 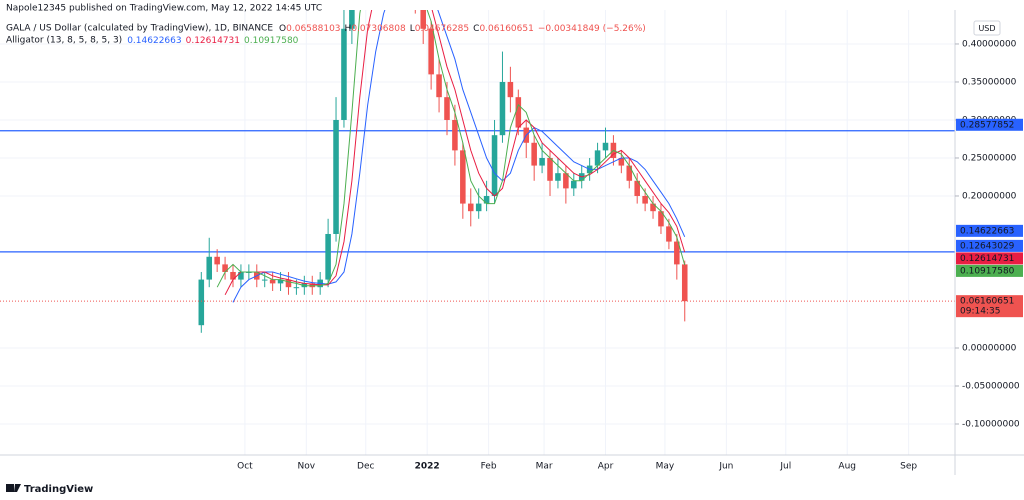 I want to click on y-tick-label: -0.10000000, so click(x=991, y=424).